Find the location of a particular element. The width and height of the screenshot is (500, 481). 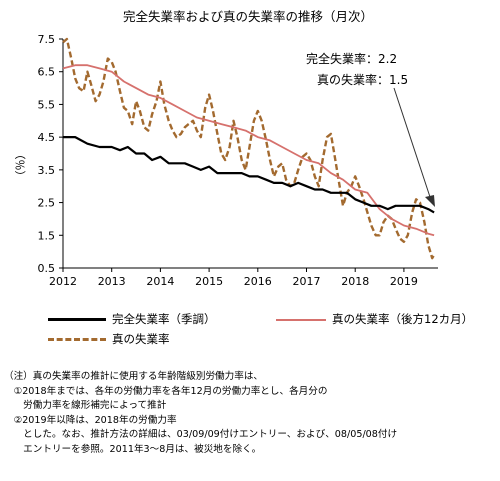

legend-label: 完全失業率（季調） is located at coordinates (164, 319).